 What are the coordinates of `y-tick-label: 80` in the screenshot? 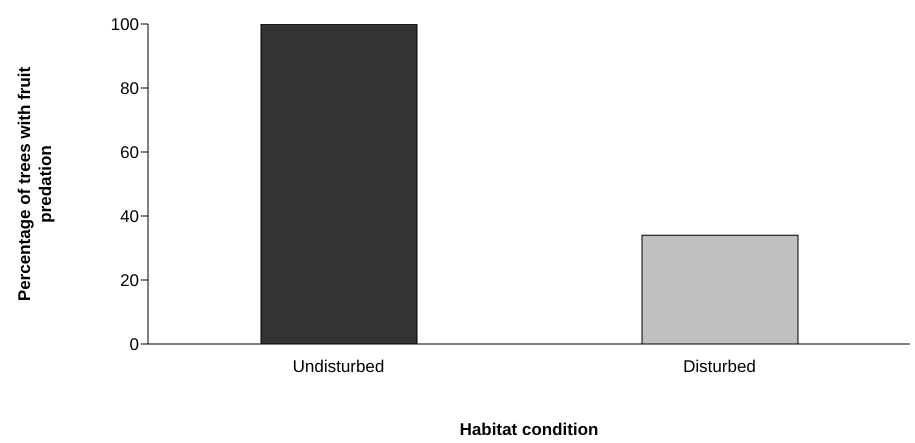 It's located at (129, 88).